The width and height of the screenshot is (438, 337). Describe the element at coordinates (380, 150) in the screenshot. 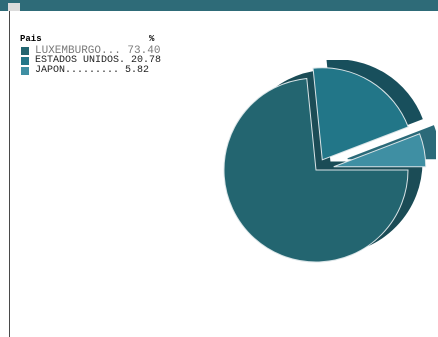

I see `pie-slice-japon` at that location.